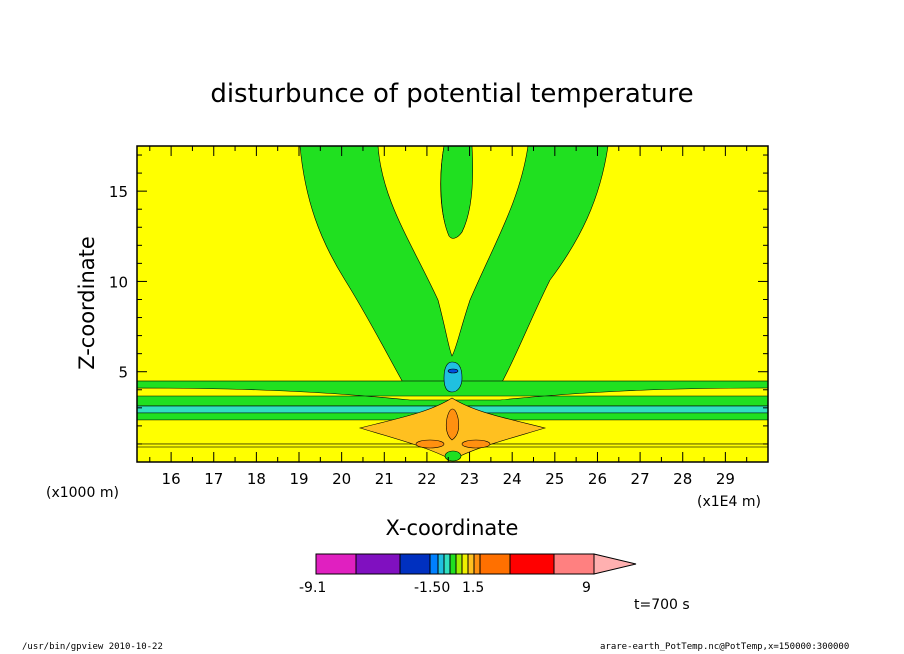 This screenshot has height=654, width=904. What do you see at coordinates (456, 192) in the screenshot?
I see `green-core-upper` at bounding box center [456, 192].